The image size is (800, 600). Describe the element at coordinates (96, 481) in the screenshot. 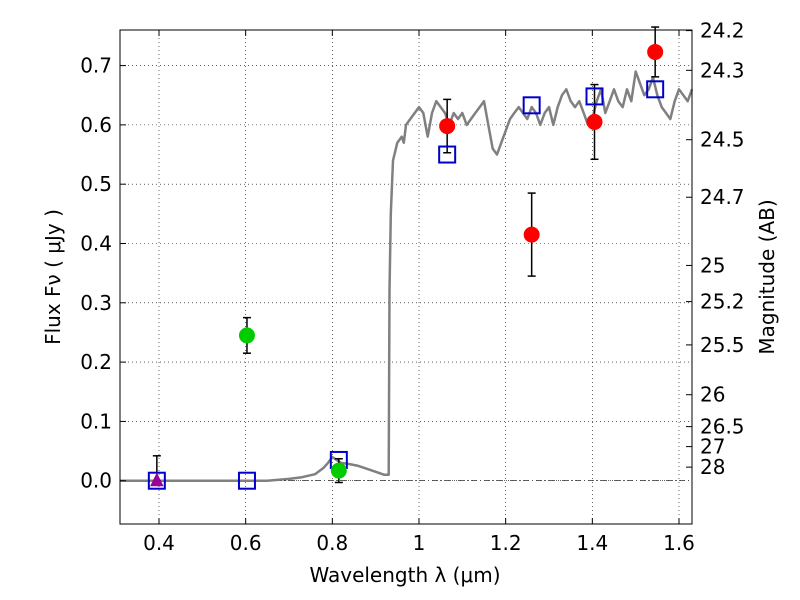

I see `y-tick-label: 0.0` at that location.